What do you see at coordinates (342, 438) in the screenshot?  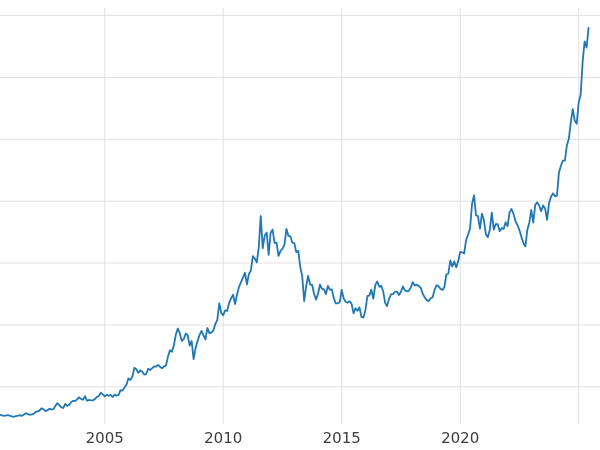 I see `x-axis-tick-label: 2015` at bounding box center [342, 438].